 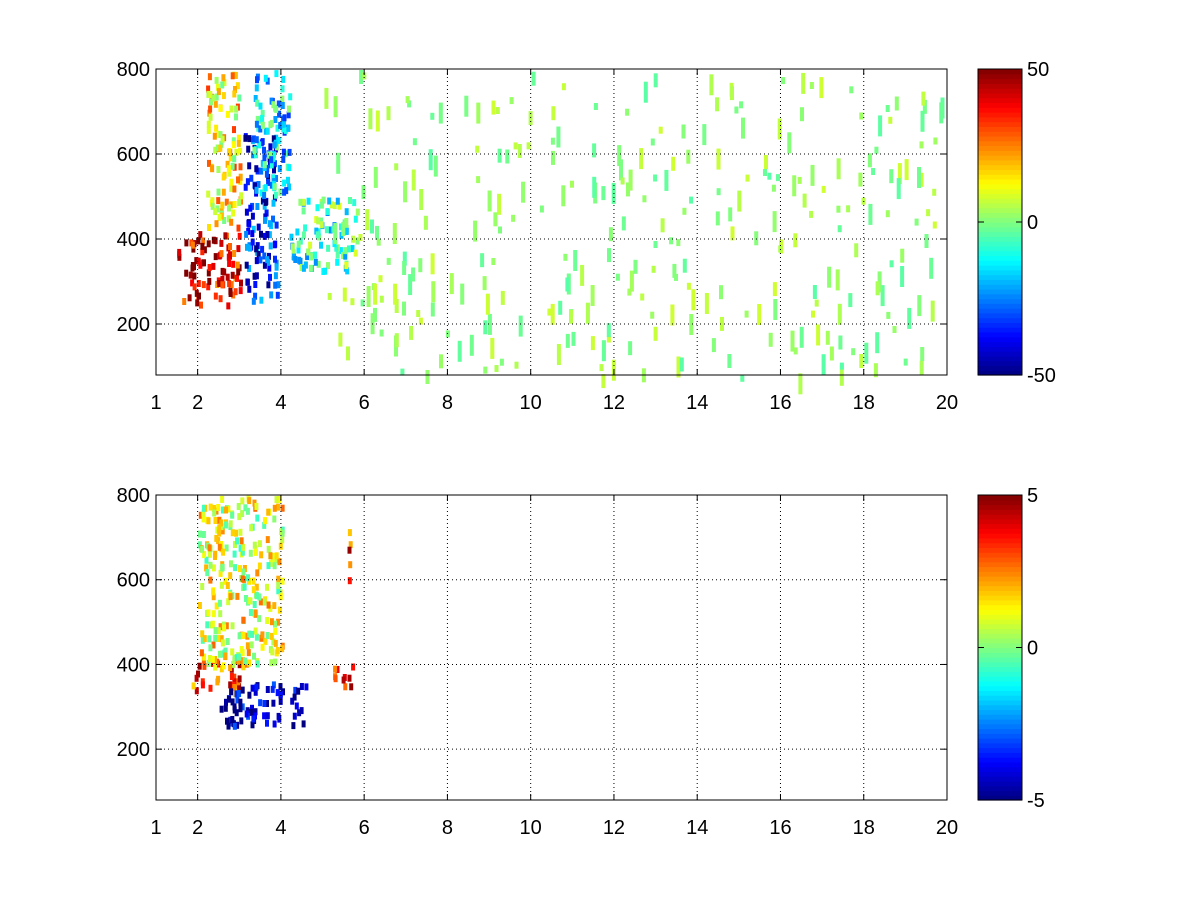 I want to click on y-tick-label: 200, so click(x=133, y=325).